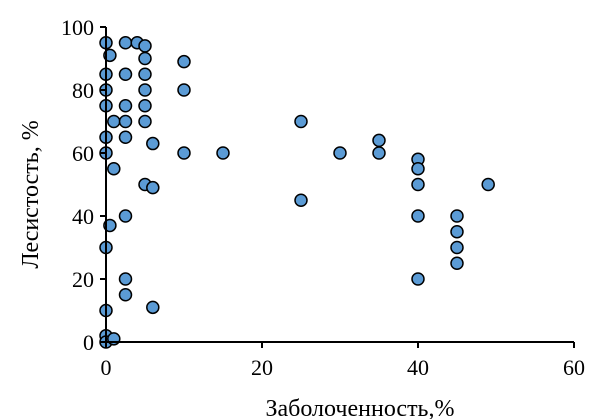 The height and width of the screenshot is (419, 589). I want to click on x-tick-label: 20, so click(262, 367).